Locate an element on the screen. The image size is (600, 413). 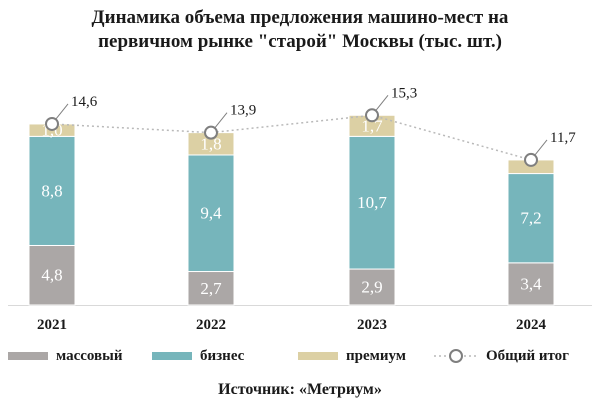
x-tick-label-2021: 2021 is located at coordinates (52, 325).